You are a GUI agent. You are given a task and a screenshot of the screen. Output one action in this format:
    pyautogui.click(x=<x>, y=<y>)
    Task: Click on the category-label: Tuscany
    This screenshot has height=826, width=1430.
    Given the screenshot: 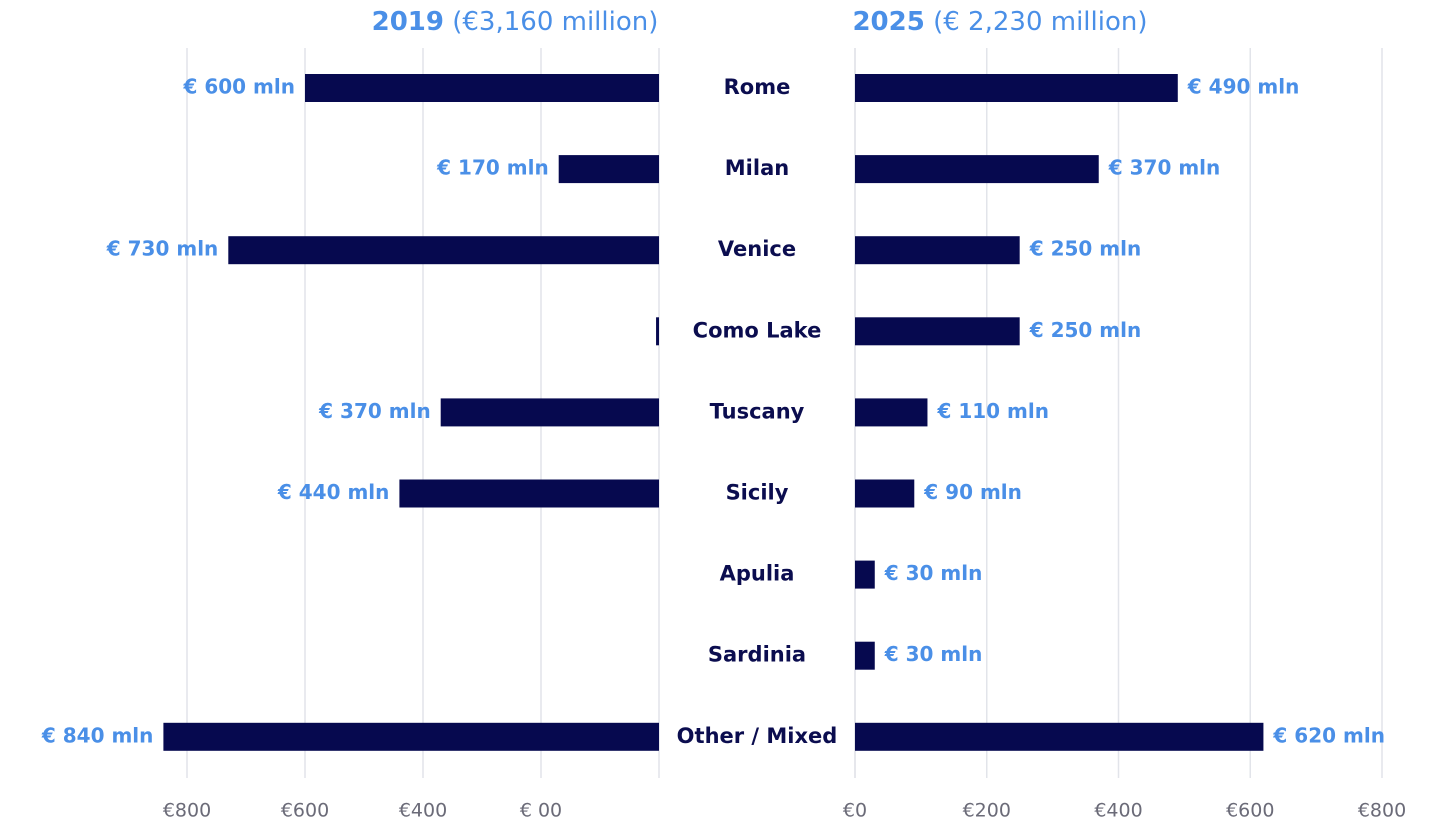 What is the action you would take?
    pyautogui.click(x=757, y=411)
    